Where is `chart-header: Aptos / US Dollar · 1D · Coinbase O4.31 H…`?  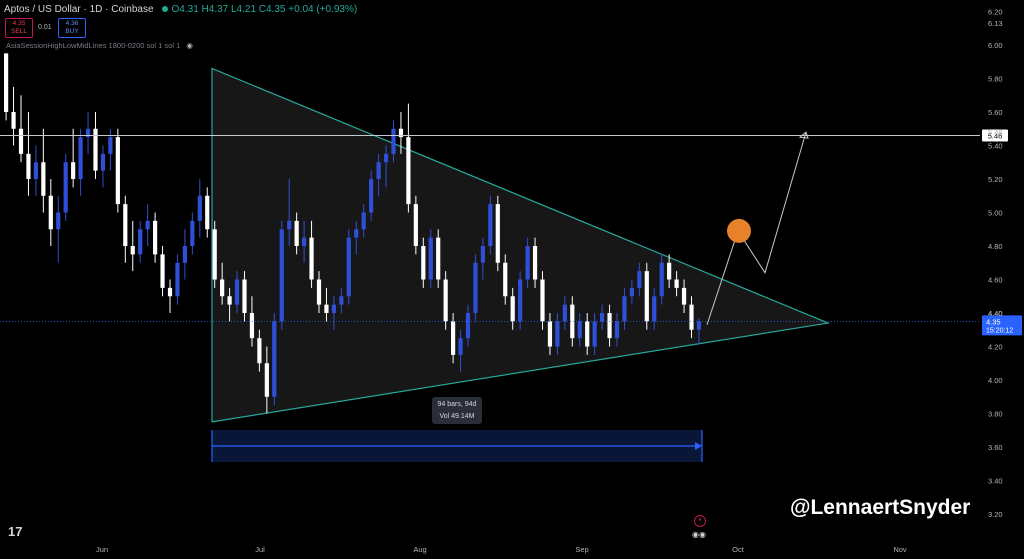
chart-header: Aptos / US Dollar · 1D · Coinbase O4.31 H… is located at coordinates (180, 9).